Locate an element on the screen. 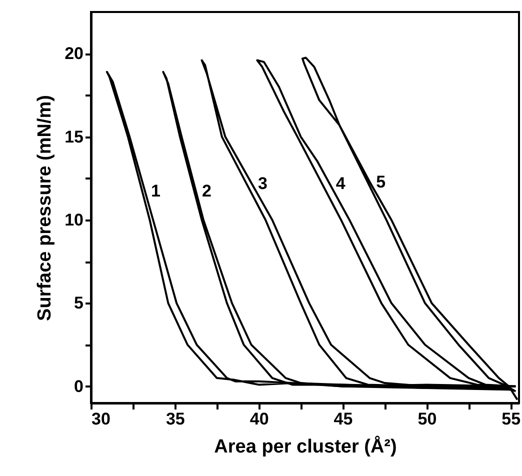 The width and height of the screenshot is (522, 476). y-axis-title: Surface pressure (mN/m) is located at coordinates (45, 208).